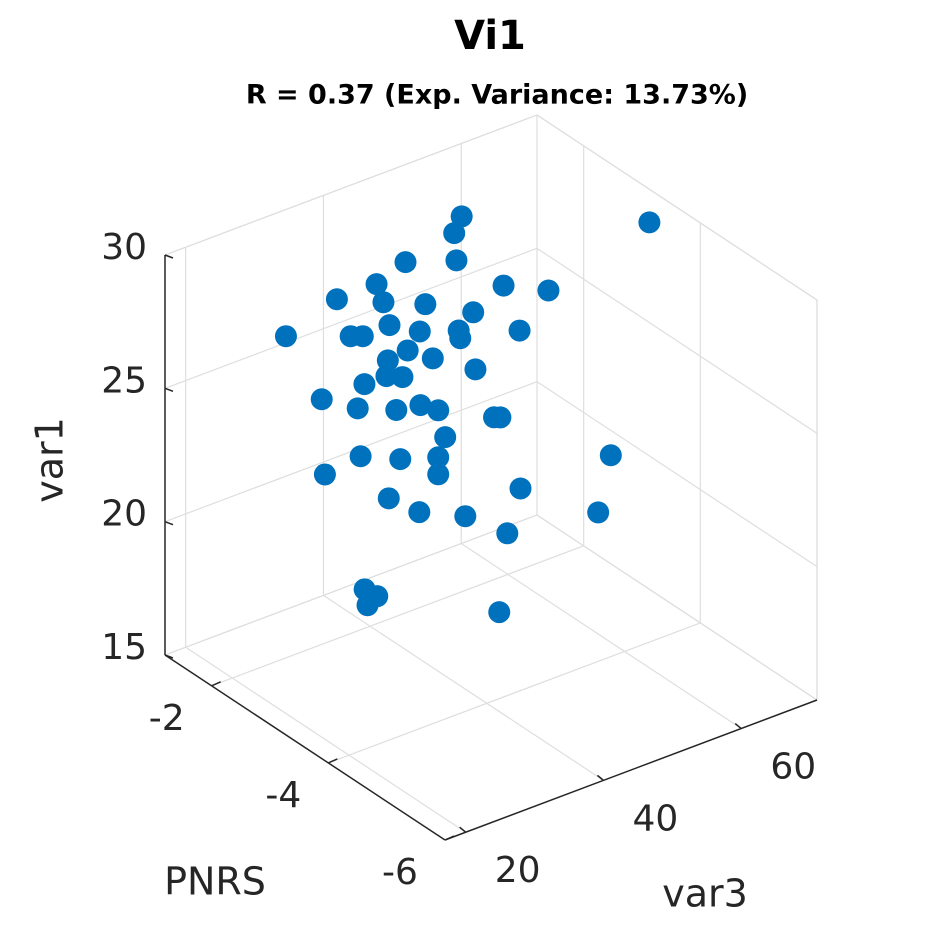  I want to click on z-tick-label: 25, so click(124, 380).